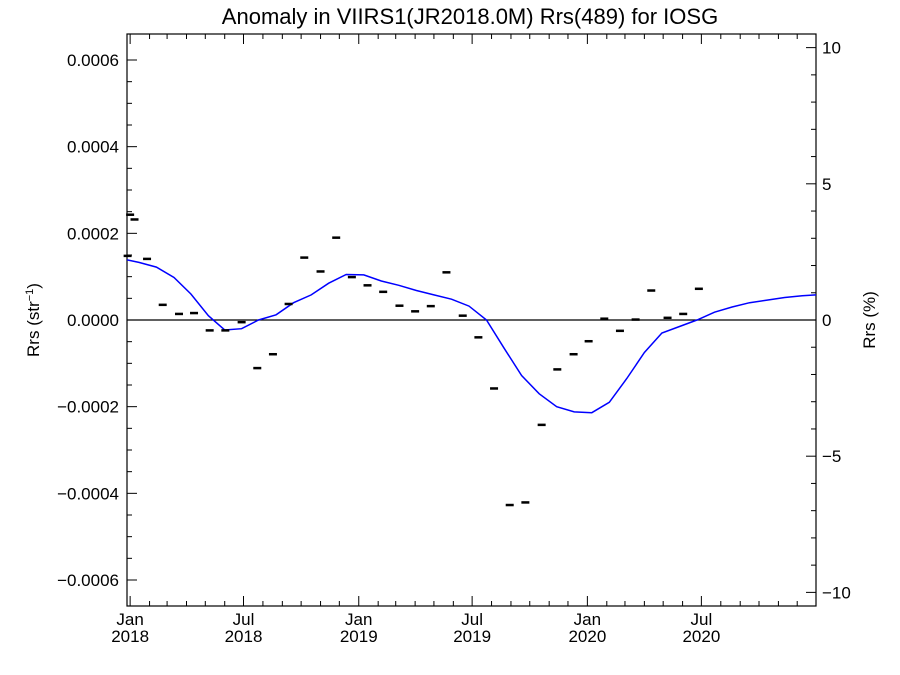 The image size is (900, 675). I want to click on right-tick-label: 0, so click(826, 320).